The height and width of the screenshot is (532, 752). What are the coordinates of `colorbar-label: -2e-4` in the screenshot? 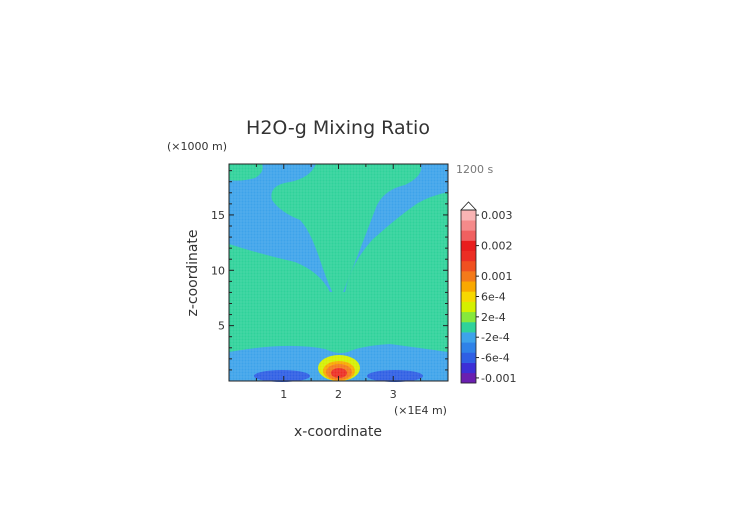 It's located at (495, 337).